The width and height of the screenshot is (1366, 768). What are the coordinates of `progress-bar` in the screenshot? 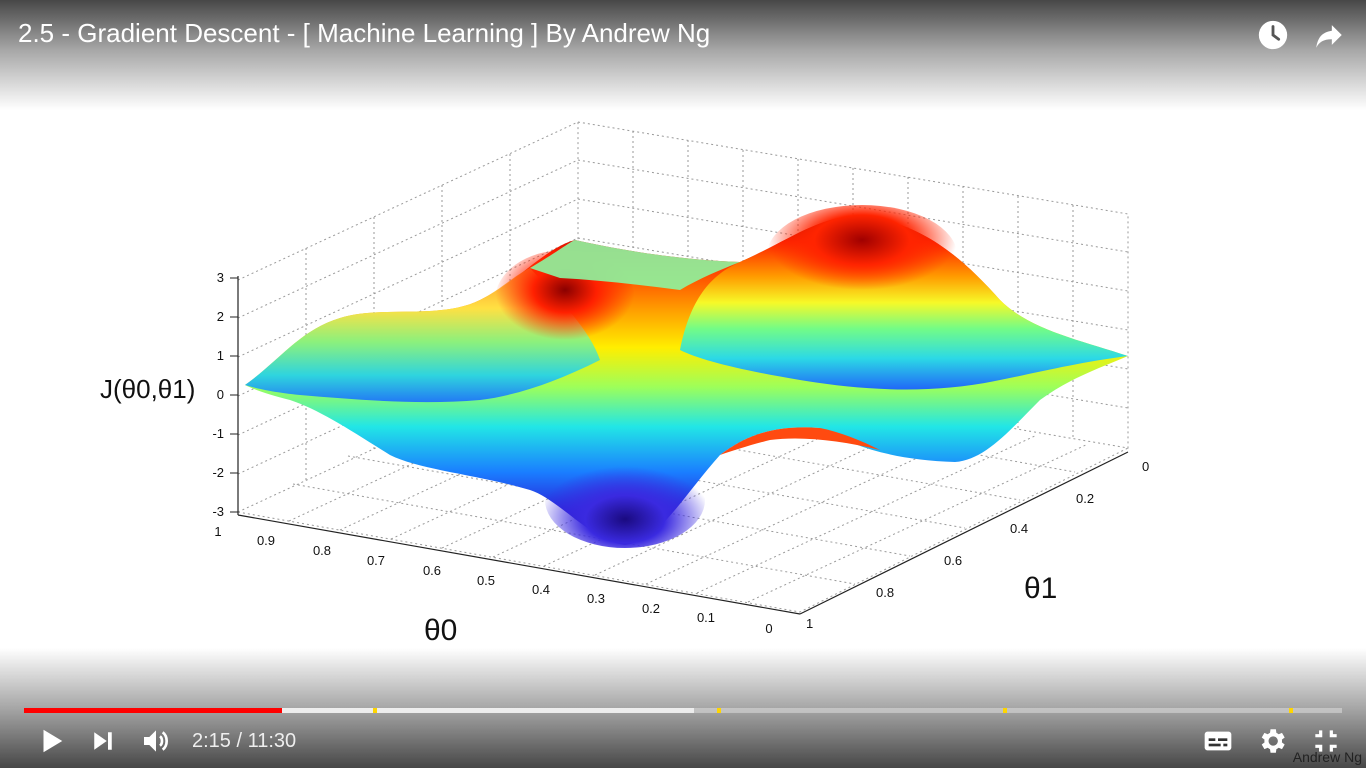 It's located at (683, 710).